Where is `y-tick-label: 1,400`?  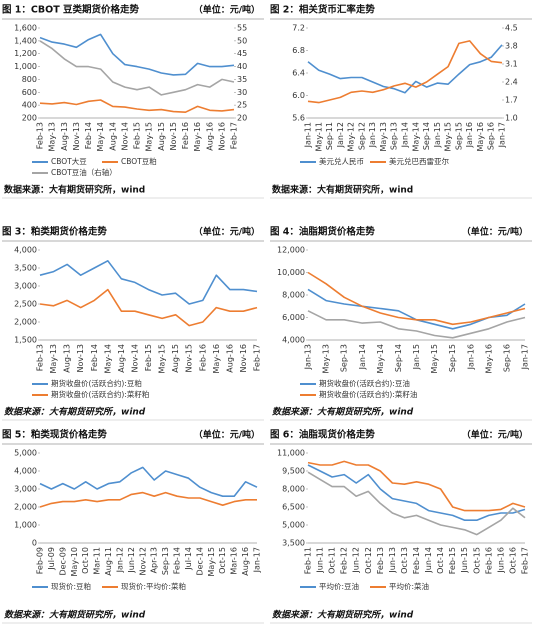
y-tick-label: 1,400 is located at coordinates (25, 40).